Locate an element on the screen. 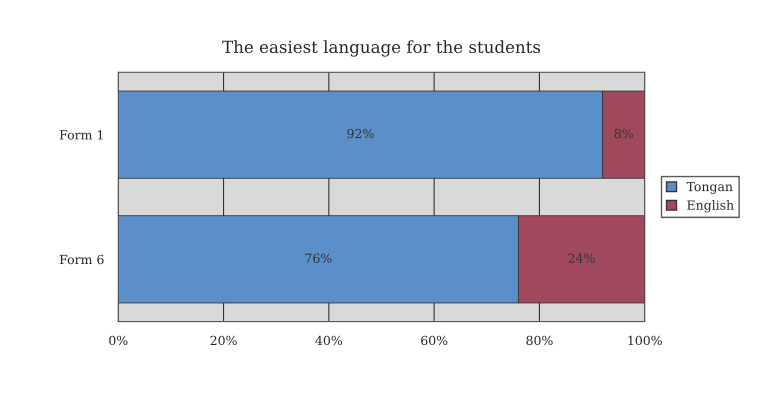  data-label: 24% is located at coordinates (581, 258).